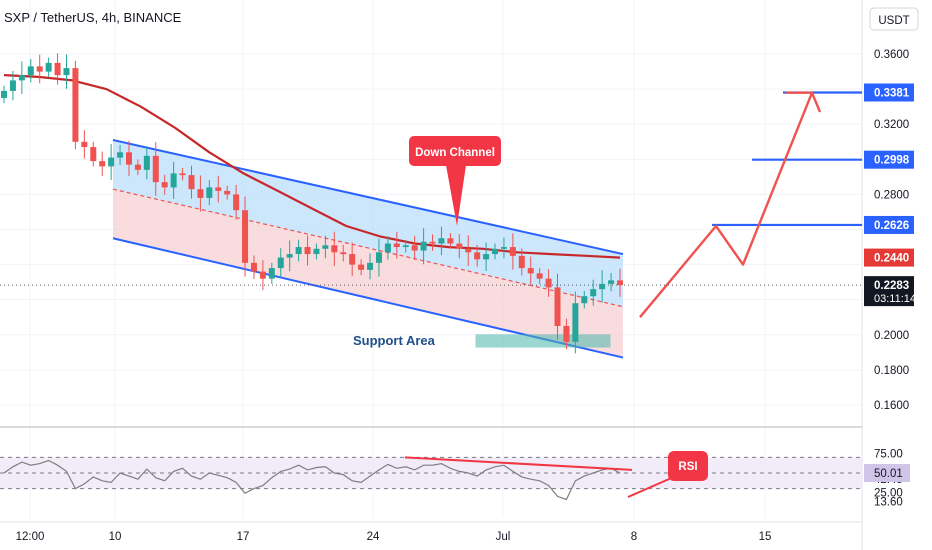 The image size is (932, 550). What do you see at coordinates (888, 494) in the screenshot?
I see `rsi-tick-label: 25.00` at bounding box center [888, 494].